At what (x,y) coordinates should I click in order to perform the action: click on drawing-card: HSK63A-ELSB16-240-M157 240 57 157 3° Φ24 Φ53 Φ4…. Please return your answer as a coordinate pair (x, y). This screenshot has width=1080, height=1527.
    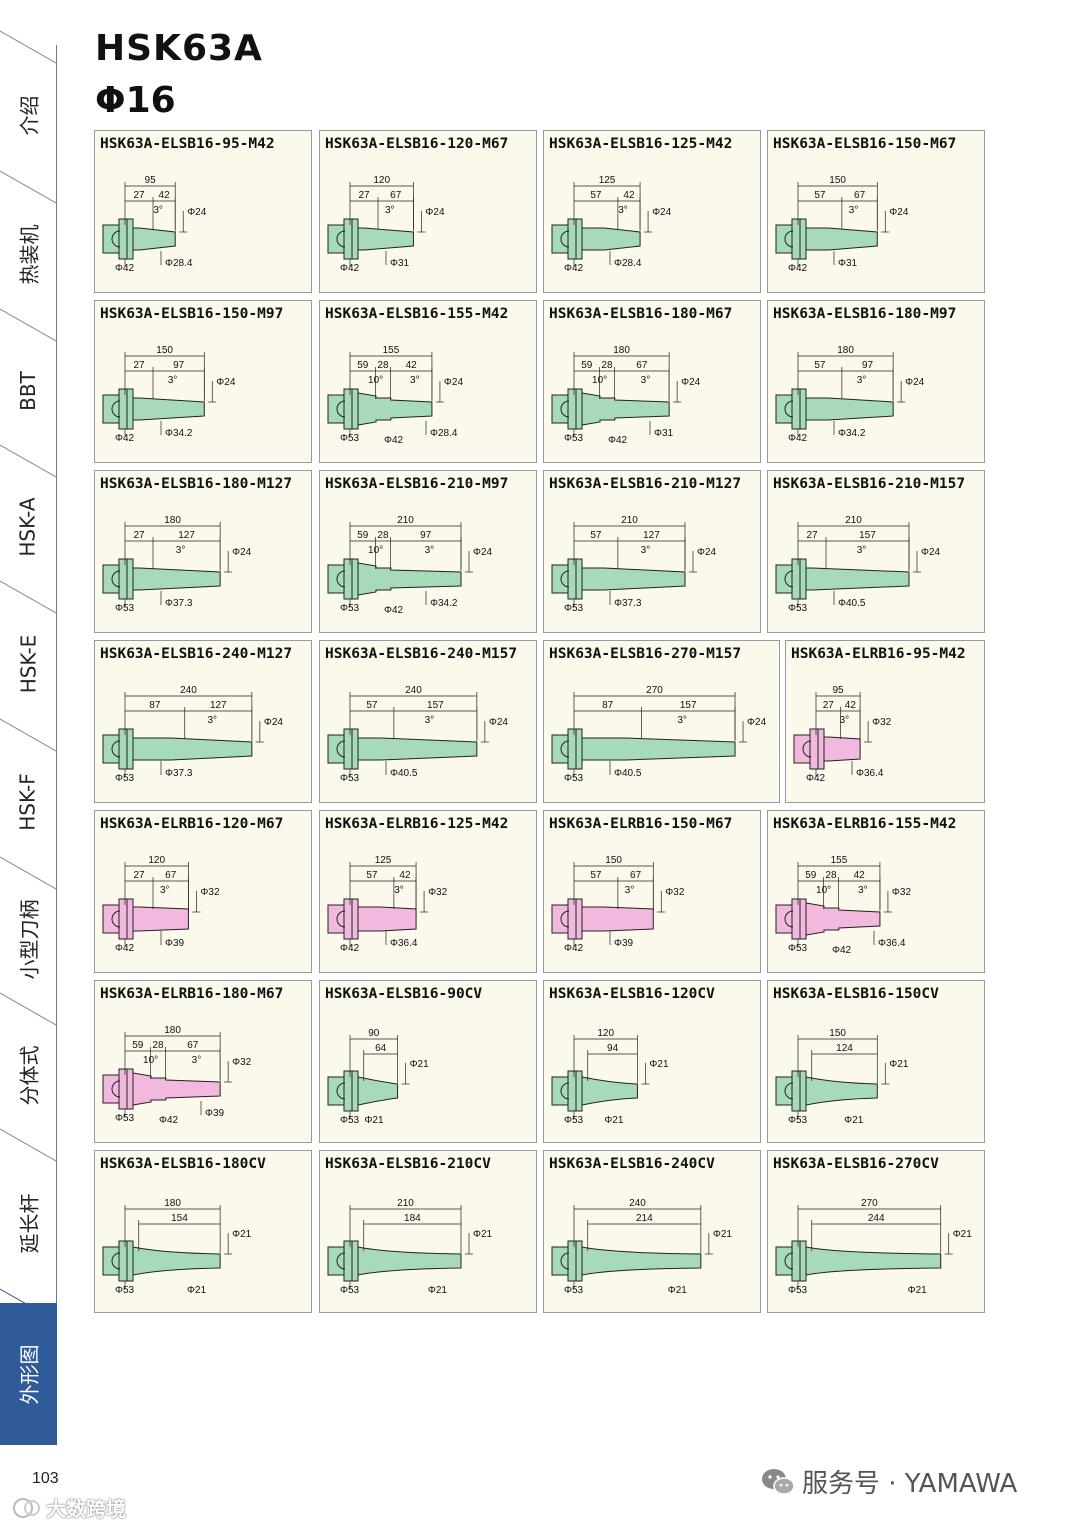
    Looking at the image, I should click on (428, 721).